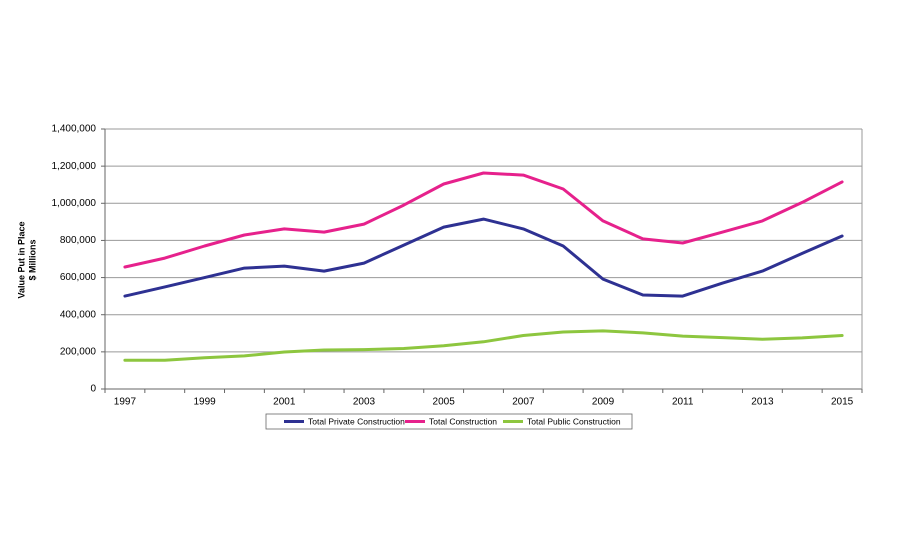 This screenshot has height=550, width=900. I want to click on x-tick-label: 2001, so click(284, 402).